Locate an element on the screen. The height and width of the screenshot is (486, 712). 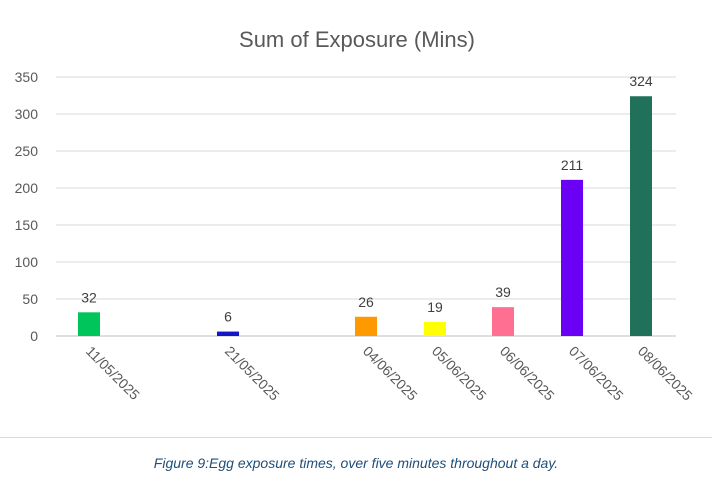
y-tick-label: 150 is located at coordinates (27, 225).